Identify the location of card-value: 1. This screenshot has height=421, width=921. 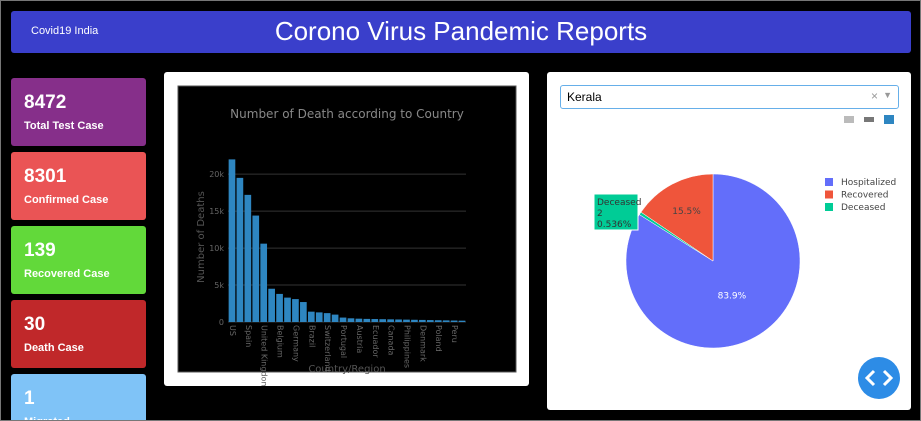
(29, 398).